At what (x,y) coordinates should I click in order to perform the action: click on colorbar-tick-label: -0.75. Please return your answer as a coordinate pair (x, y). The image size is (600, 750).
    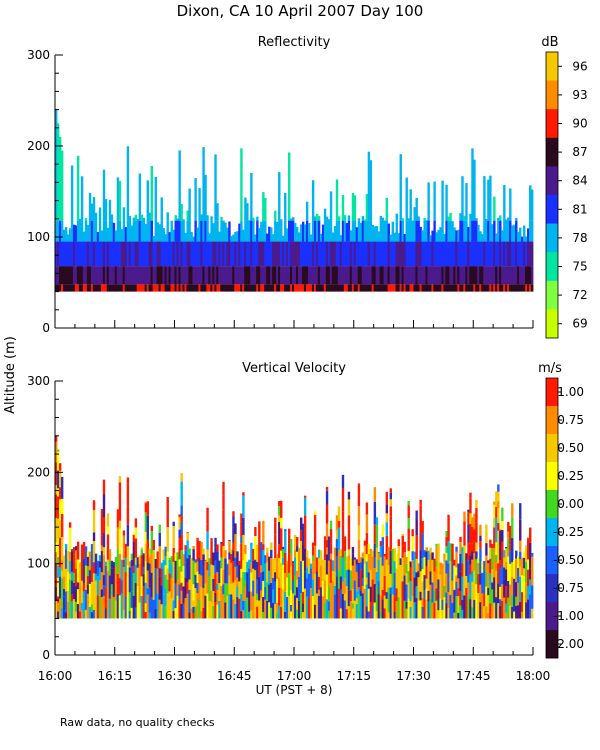
    Looking at the image, I should click on (568, 588).